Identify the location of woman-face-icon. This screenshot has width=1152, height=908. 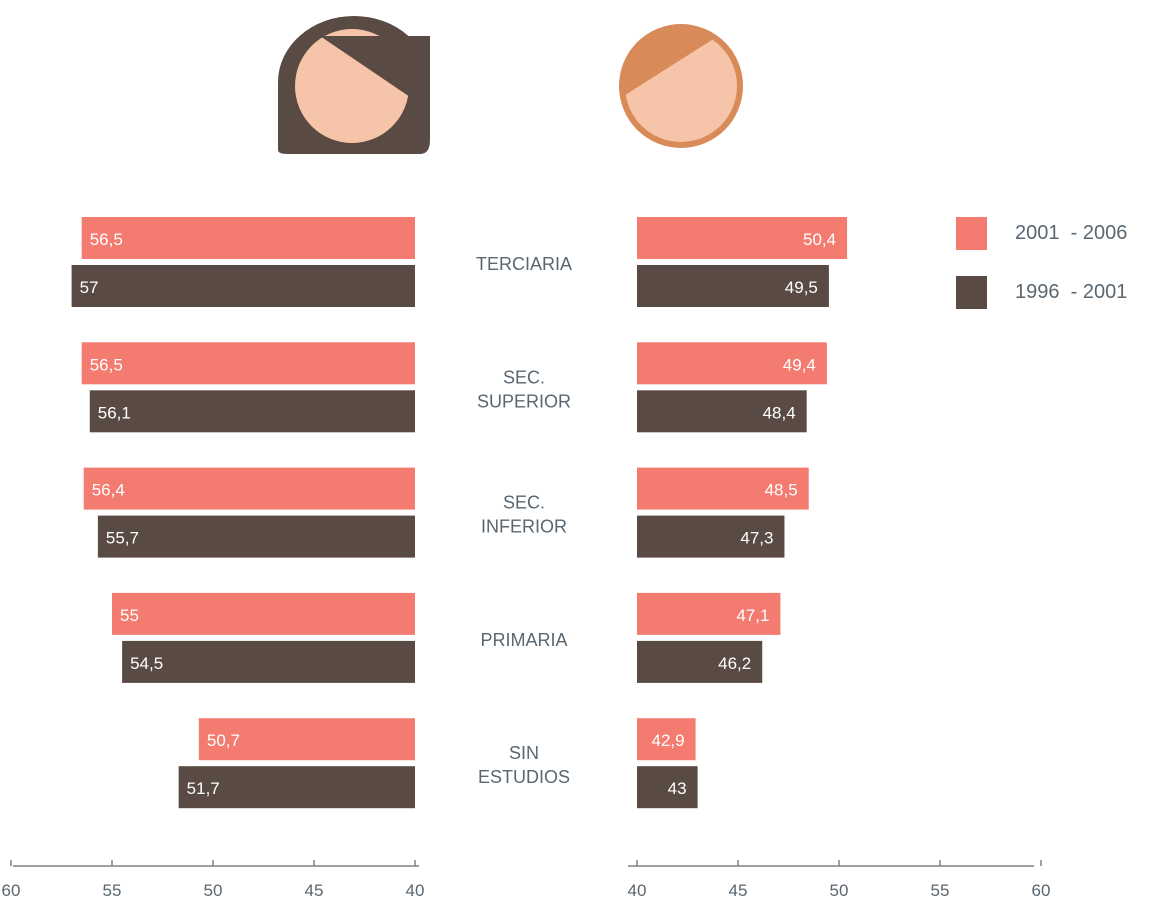
(354, 85).